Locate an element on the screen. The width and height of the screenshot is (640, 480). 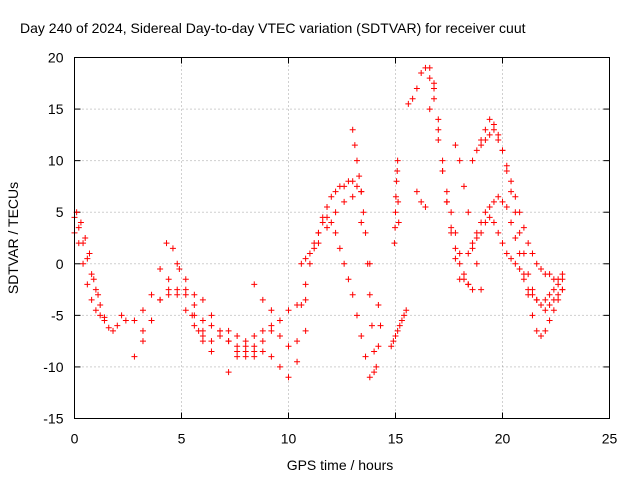
y-tick-label: 15 is located at coordinates (56, 109).